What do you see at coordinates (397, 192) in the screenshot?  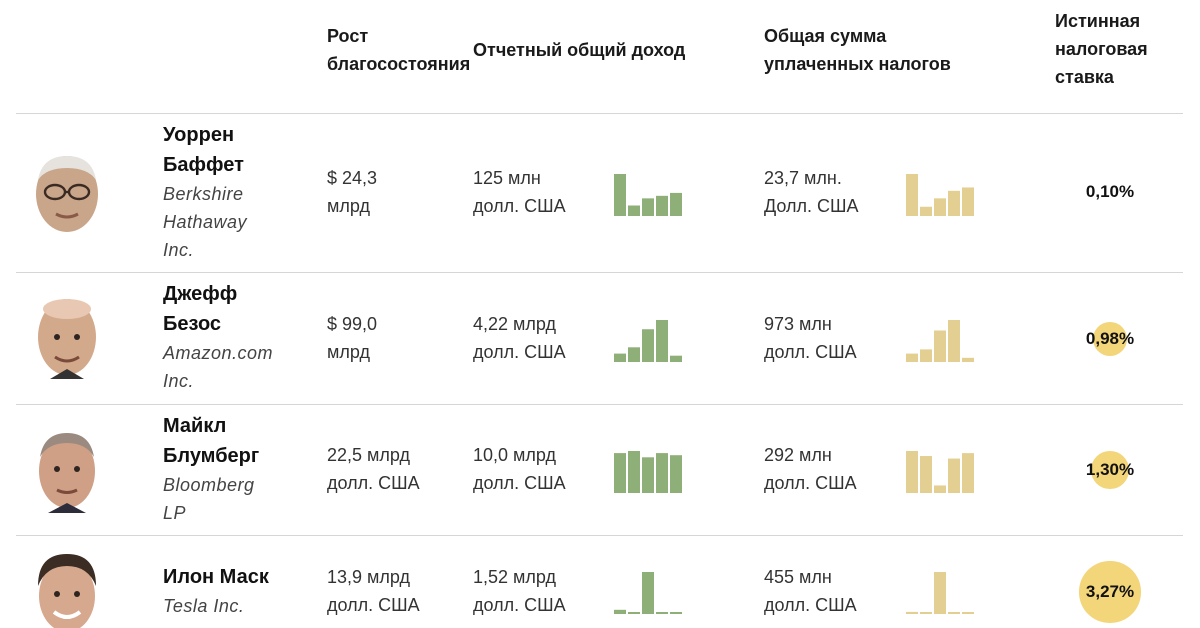 I see `wealth-growth-cell: $ 24,3 млрд` at bounding box center [397, 192].